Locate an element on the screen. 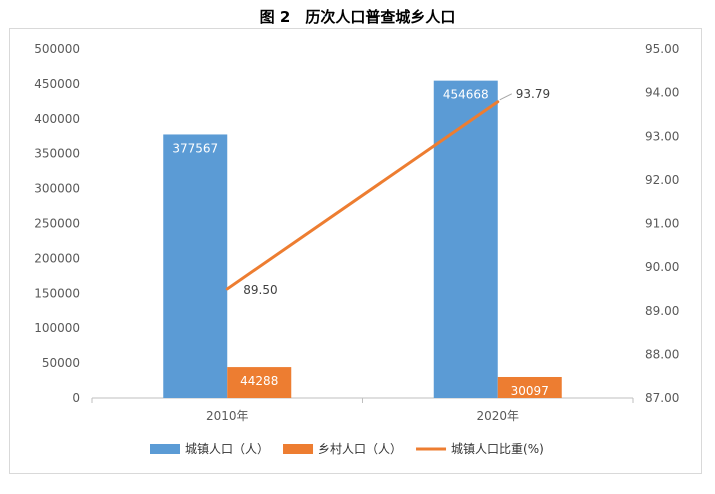 Image resolution: width=715 pixels, height=494 pixels. x-tick-label: 2020年 is located at coordinates (497, 416).